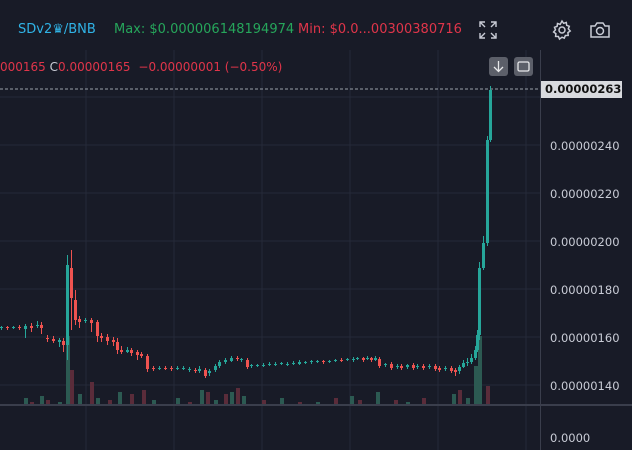  What do you see at coordinates (585, 194) in the screenshot?
I see `price-tick: 0.00000220` at bounding box center [585, 194].